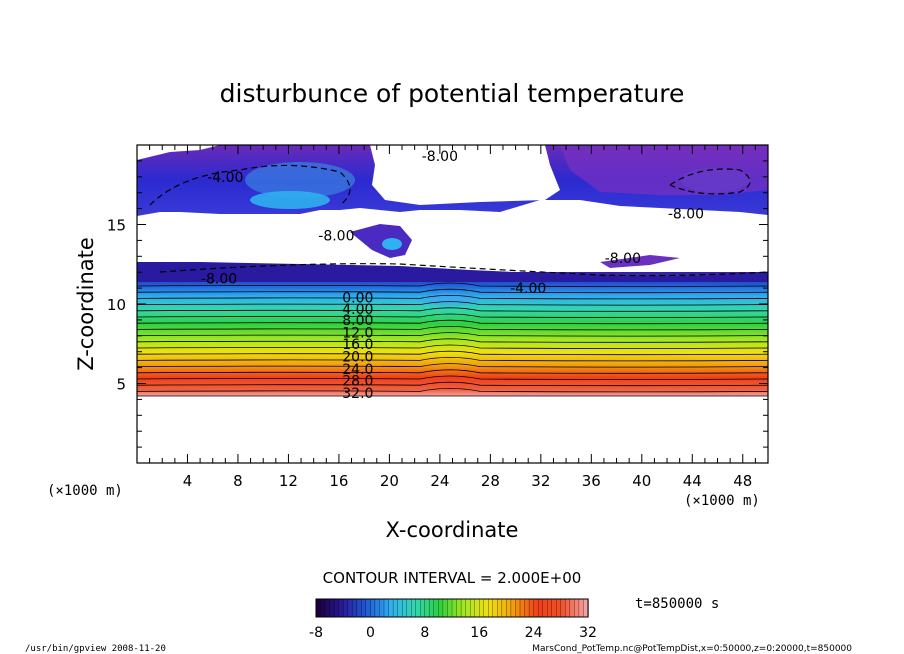 The width and height of the screenshot is (904, 654). Describe the element at coordinates (479, 633) in the screenshot. I see `colorbar-tick-label: 16` at that location.